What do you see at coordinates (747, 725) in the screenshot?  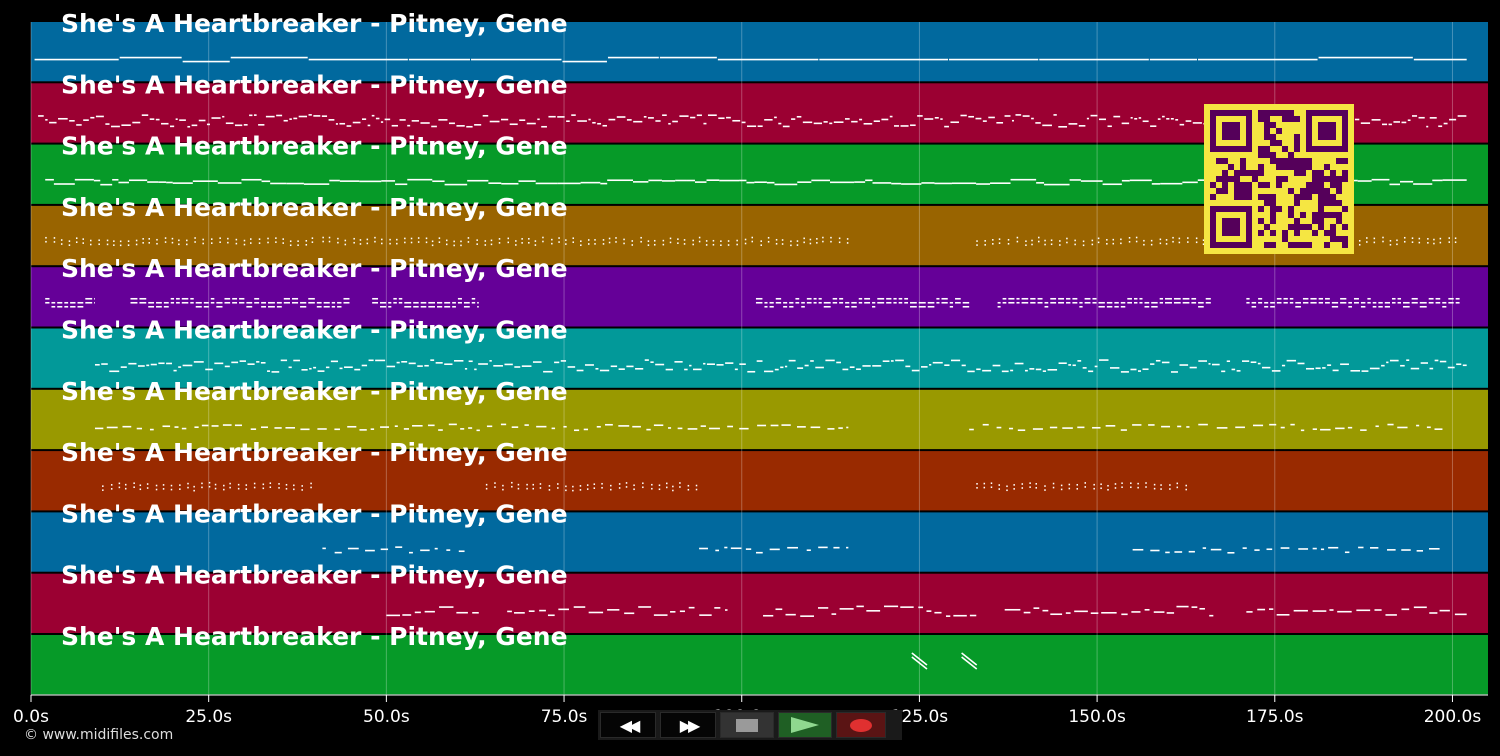 I see `stop-button` at bounding box center [747, 725].